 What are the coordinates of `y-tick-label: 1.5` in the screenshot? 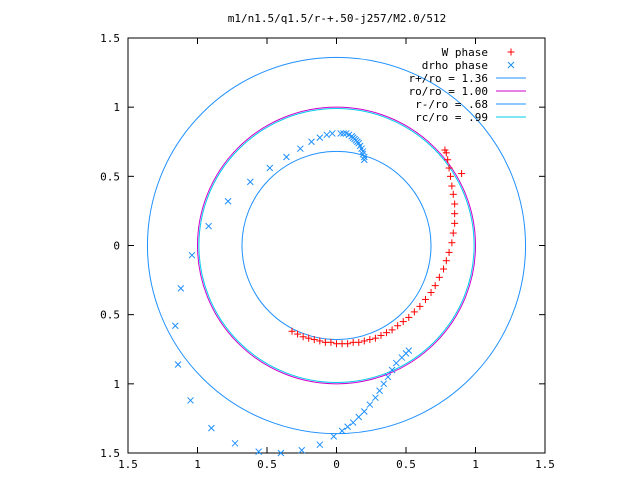 It's located at (110, 453).